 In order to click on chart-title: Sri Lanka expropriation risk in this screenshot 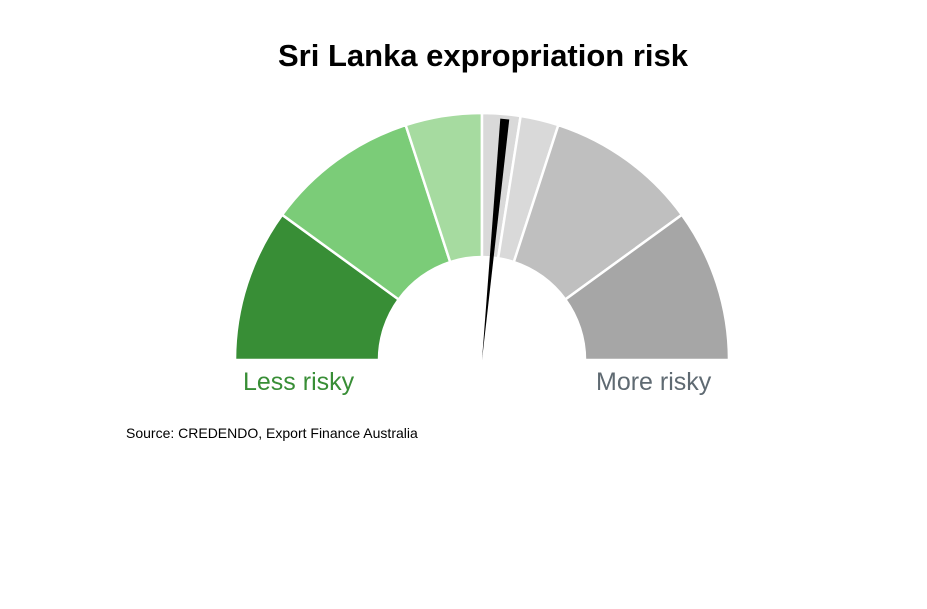, I will do `click(483, 55)`.